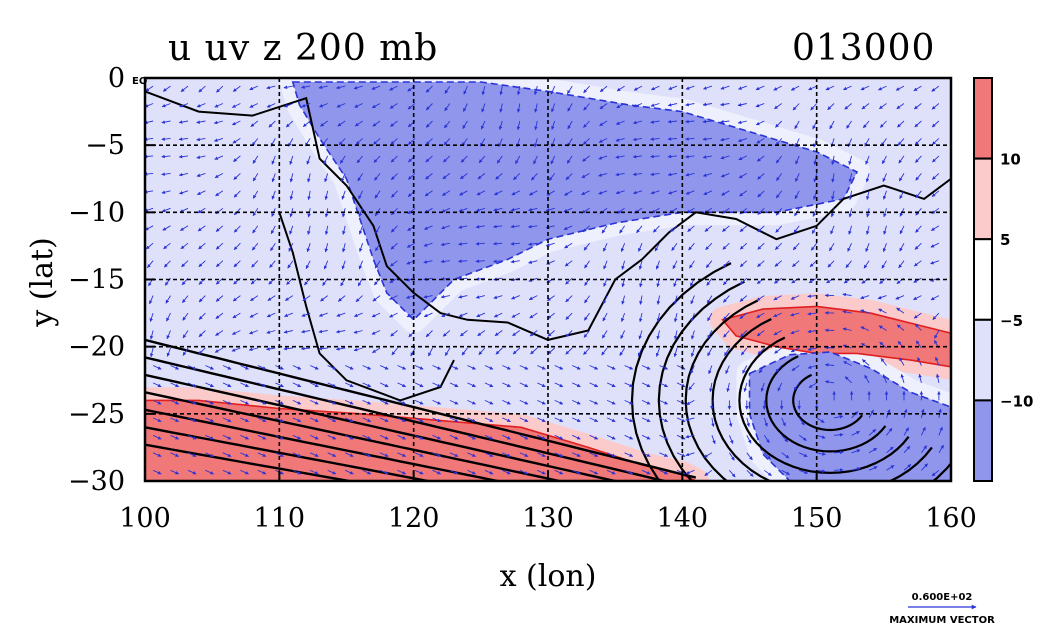 The image size is (1056, 631). I want to click on x-tick-label: 150, so click(817, 518).